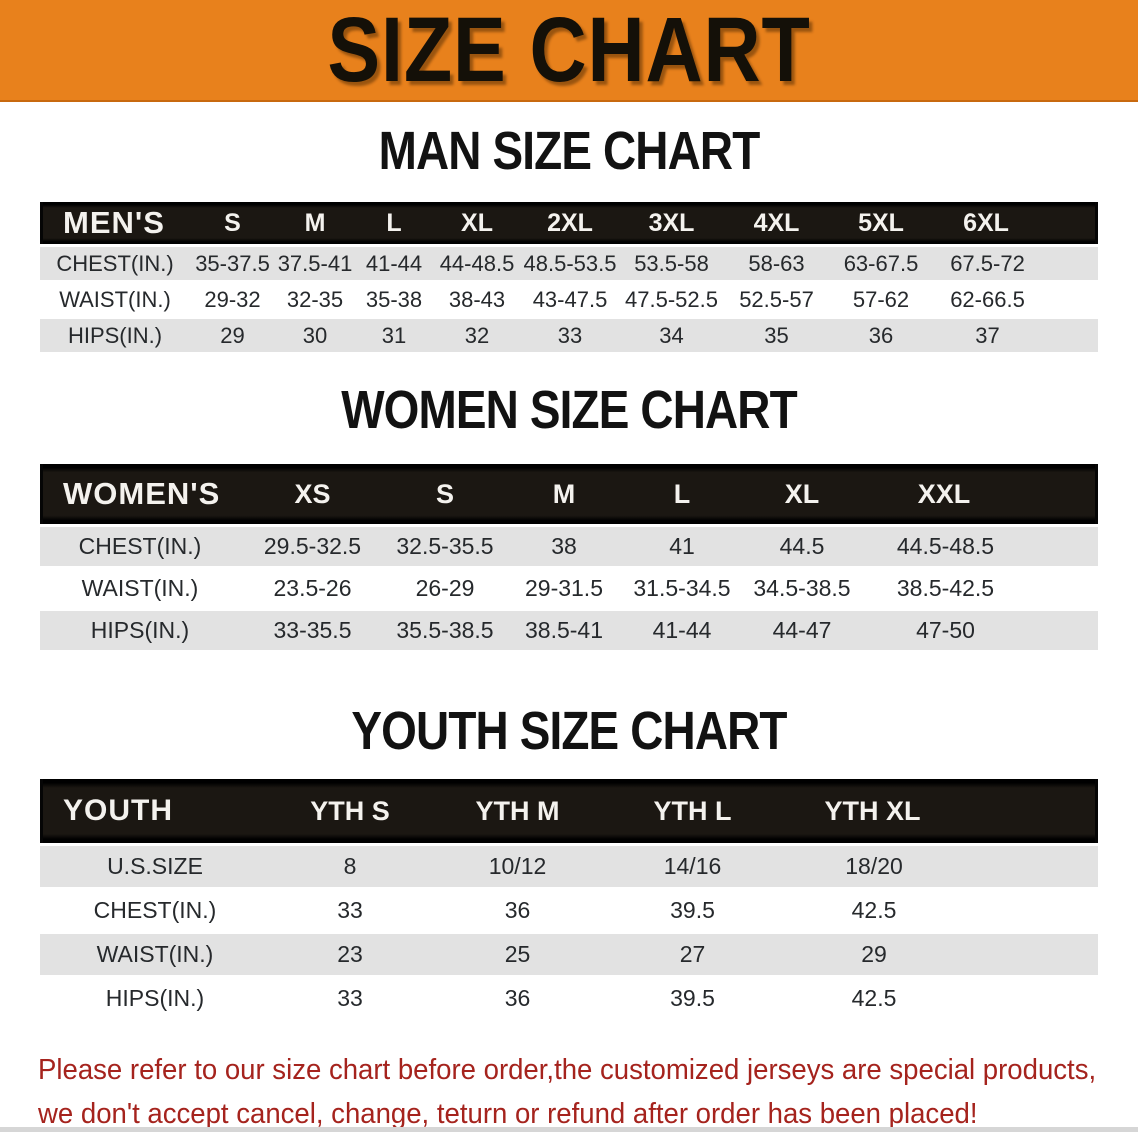 This screenshot has height=1136, width=1138. What do you see at coordinates (692, 811) in the screenshot?
I see `column-header: YTH L` at bounding box center [692, 811].